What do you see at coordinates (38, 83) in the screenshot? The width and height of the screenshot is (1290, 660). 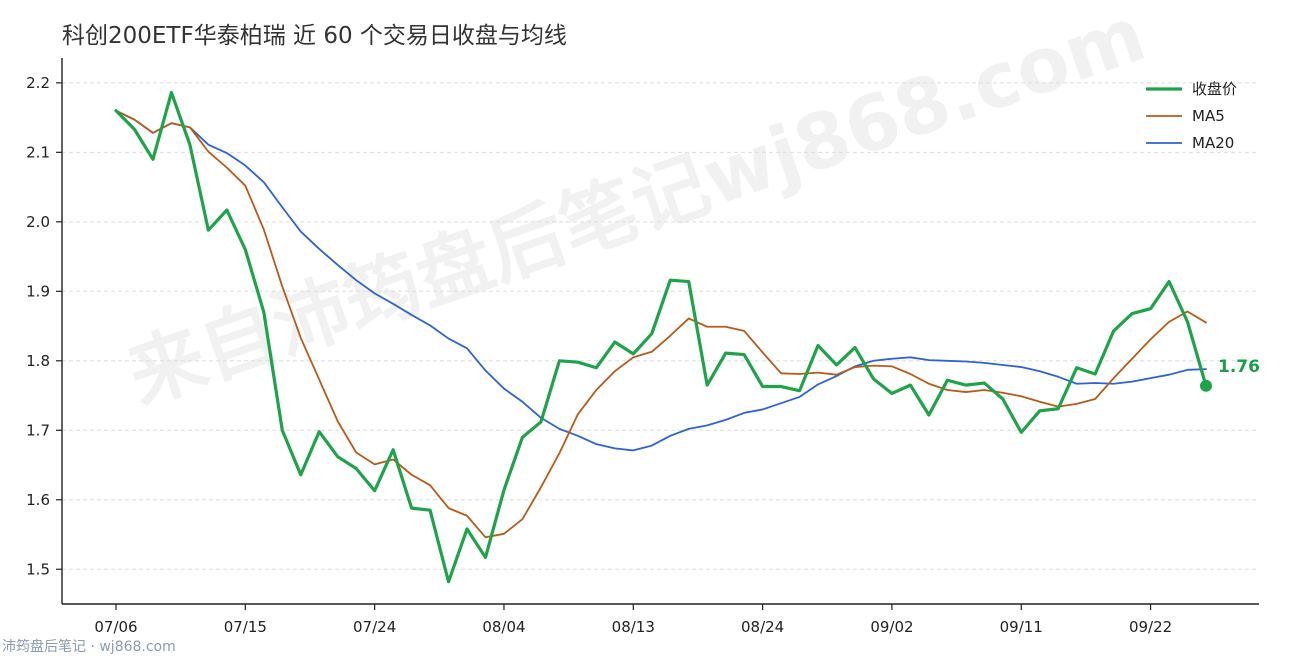 I see `y-tick-label: 2.2` at bounding box center [38, 83].